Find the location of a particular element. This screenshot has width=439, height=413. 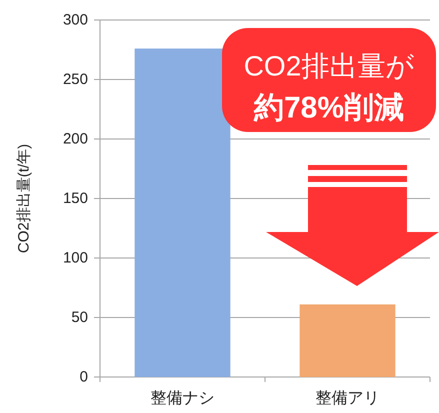

y-tick-label: 50 is located at coordinates (79, 317).